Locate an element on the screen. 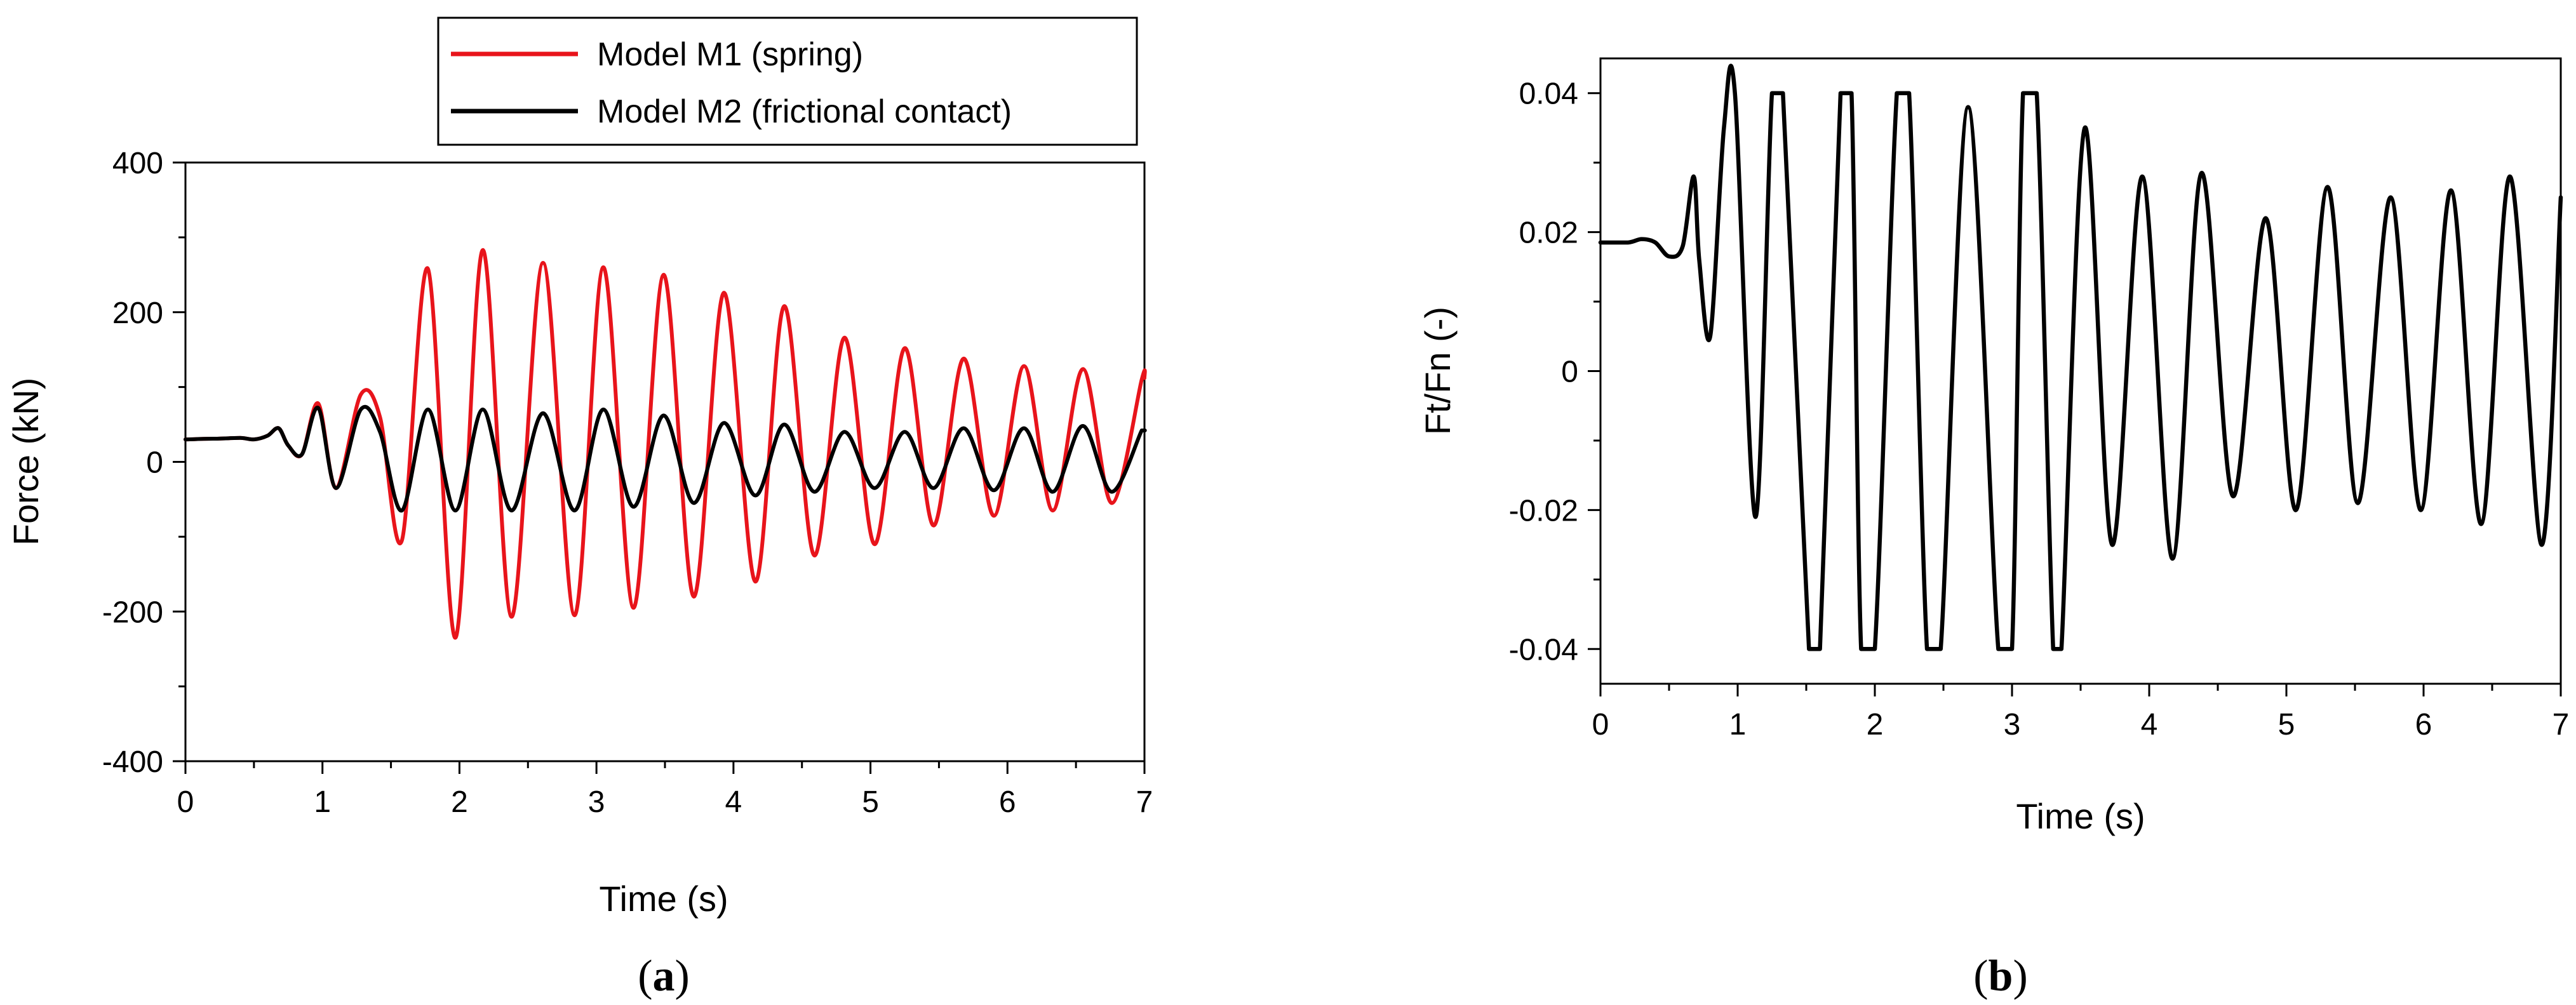 This screenshot has width=2576, height=1005. y-axis-label-b: Ft/Fn (-) is located at coordinates (1438, 371).